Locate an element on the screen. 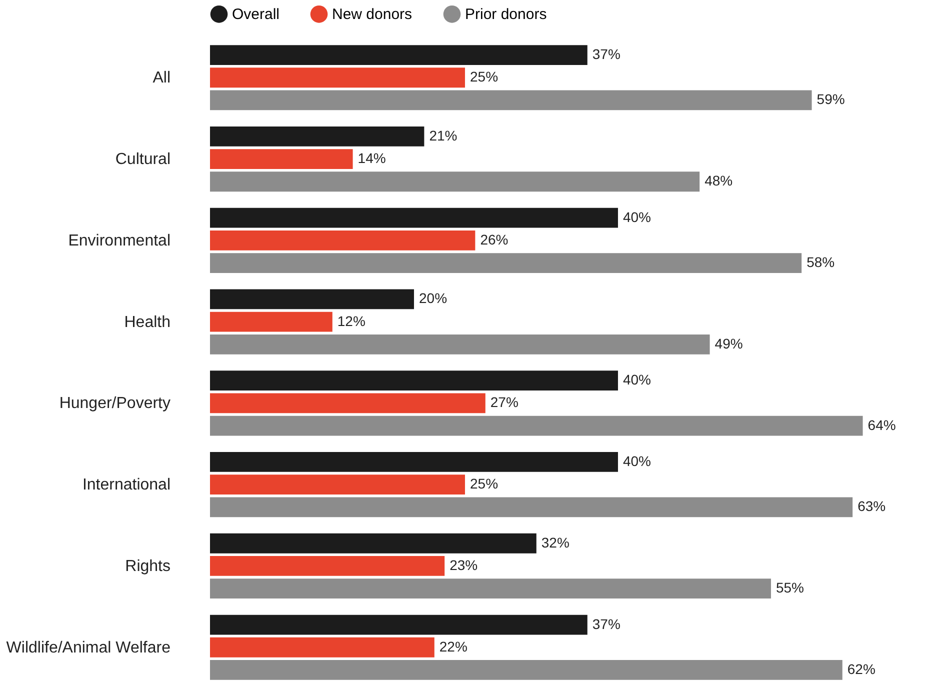  data-label: 26% is located at coordinates (494, 239).